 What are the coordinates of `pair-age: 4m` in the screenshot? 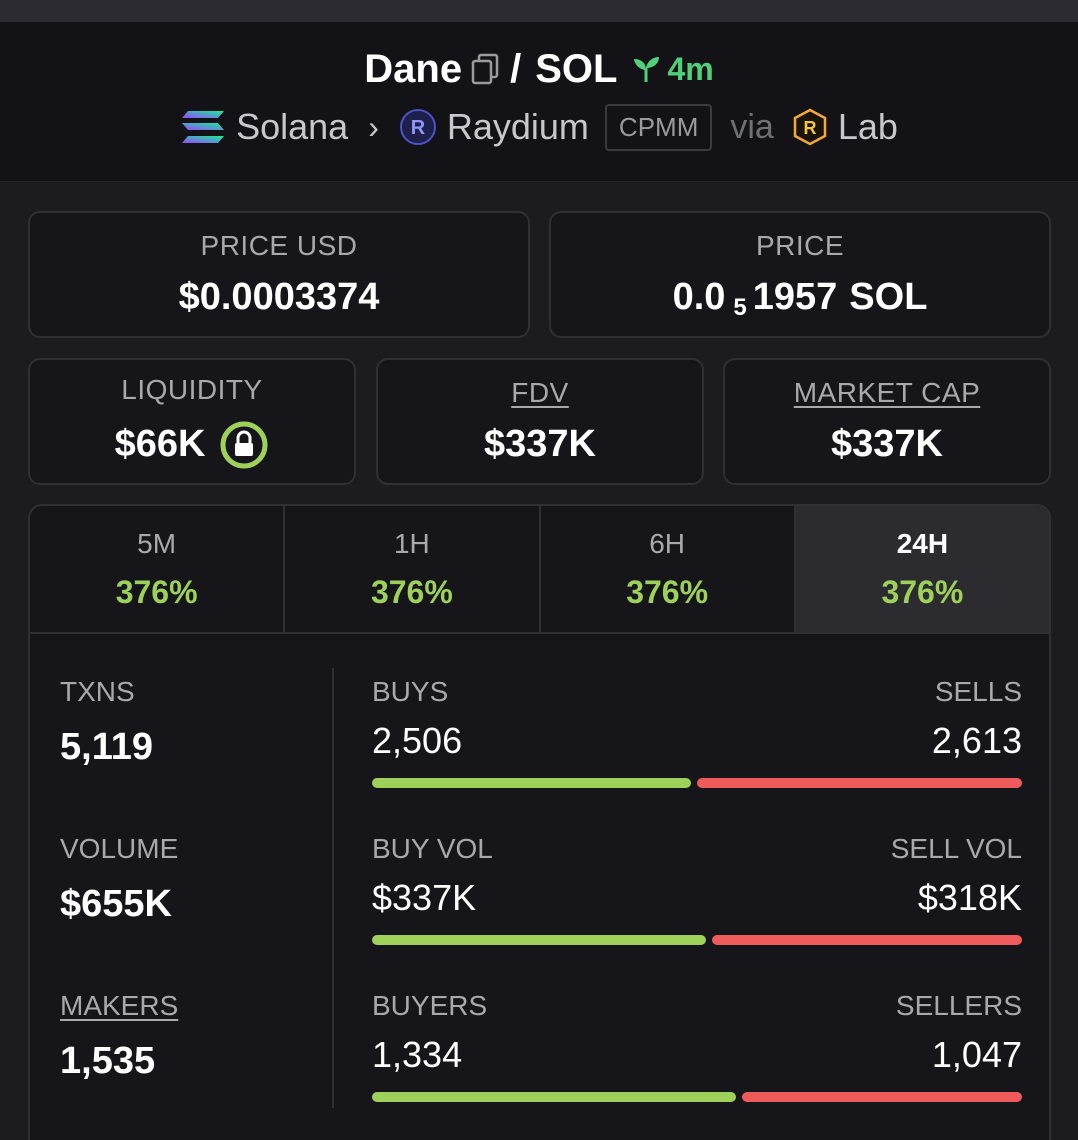 It's located at (672, 69).